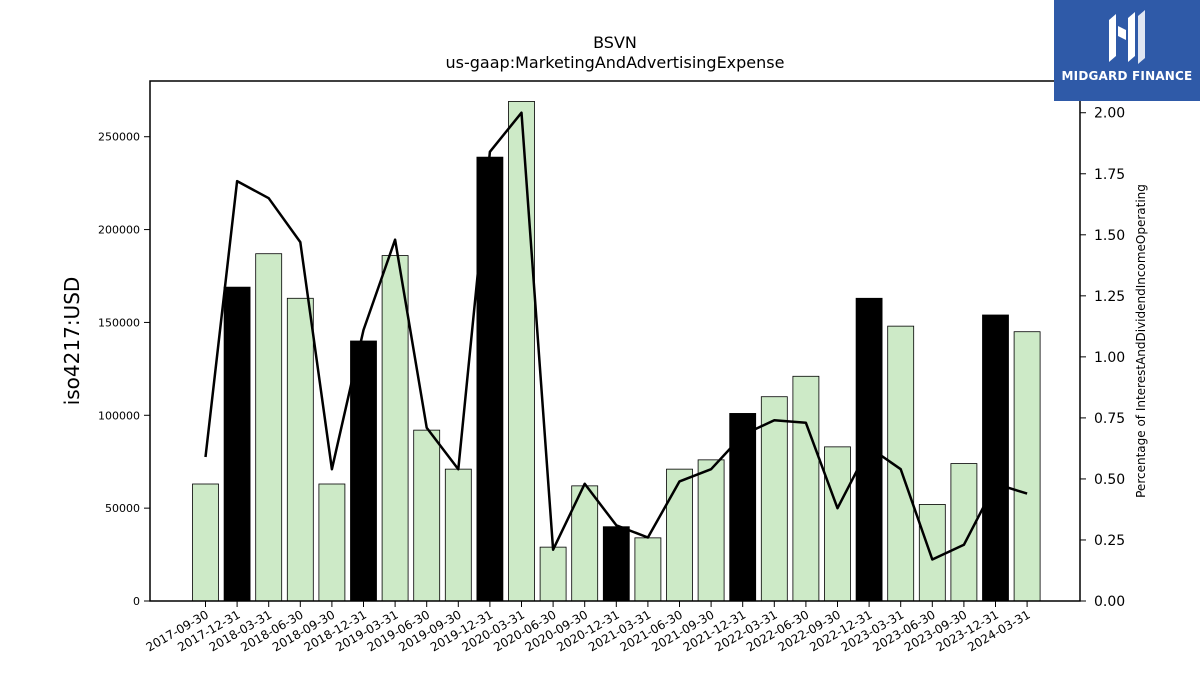 This screenshot has height=675, width=1200. What do you see at coordinates (1109, 114) in the screenshot?
I see `right-tick-label: 2.00` at bounding box center [1109, 114].